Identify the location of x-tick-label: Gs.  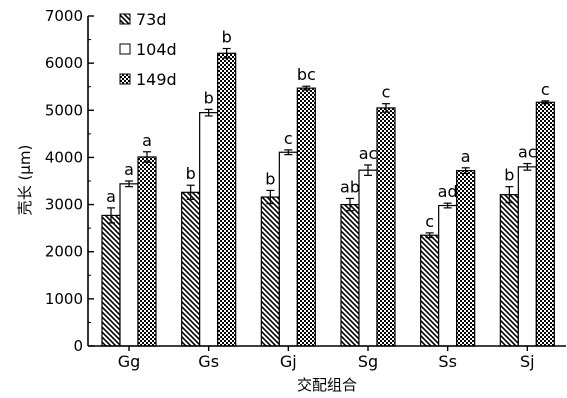
(208, 361).